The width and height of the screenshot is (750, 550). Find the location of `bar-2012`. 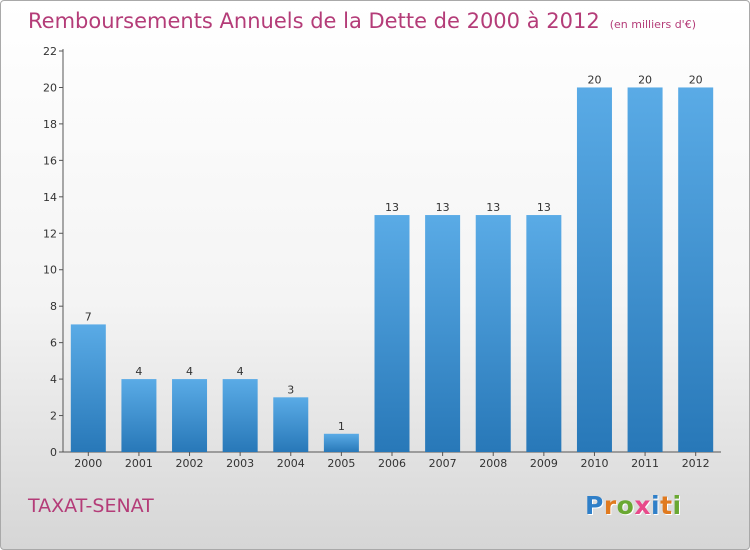

bar-2012 is located at coordinates (696, 270).